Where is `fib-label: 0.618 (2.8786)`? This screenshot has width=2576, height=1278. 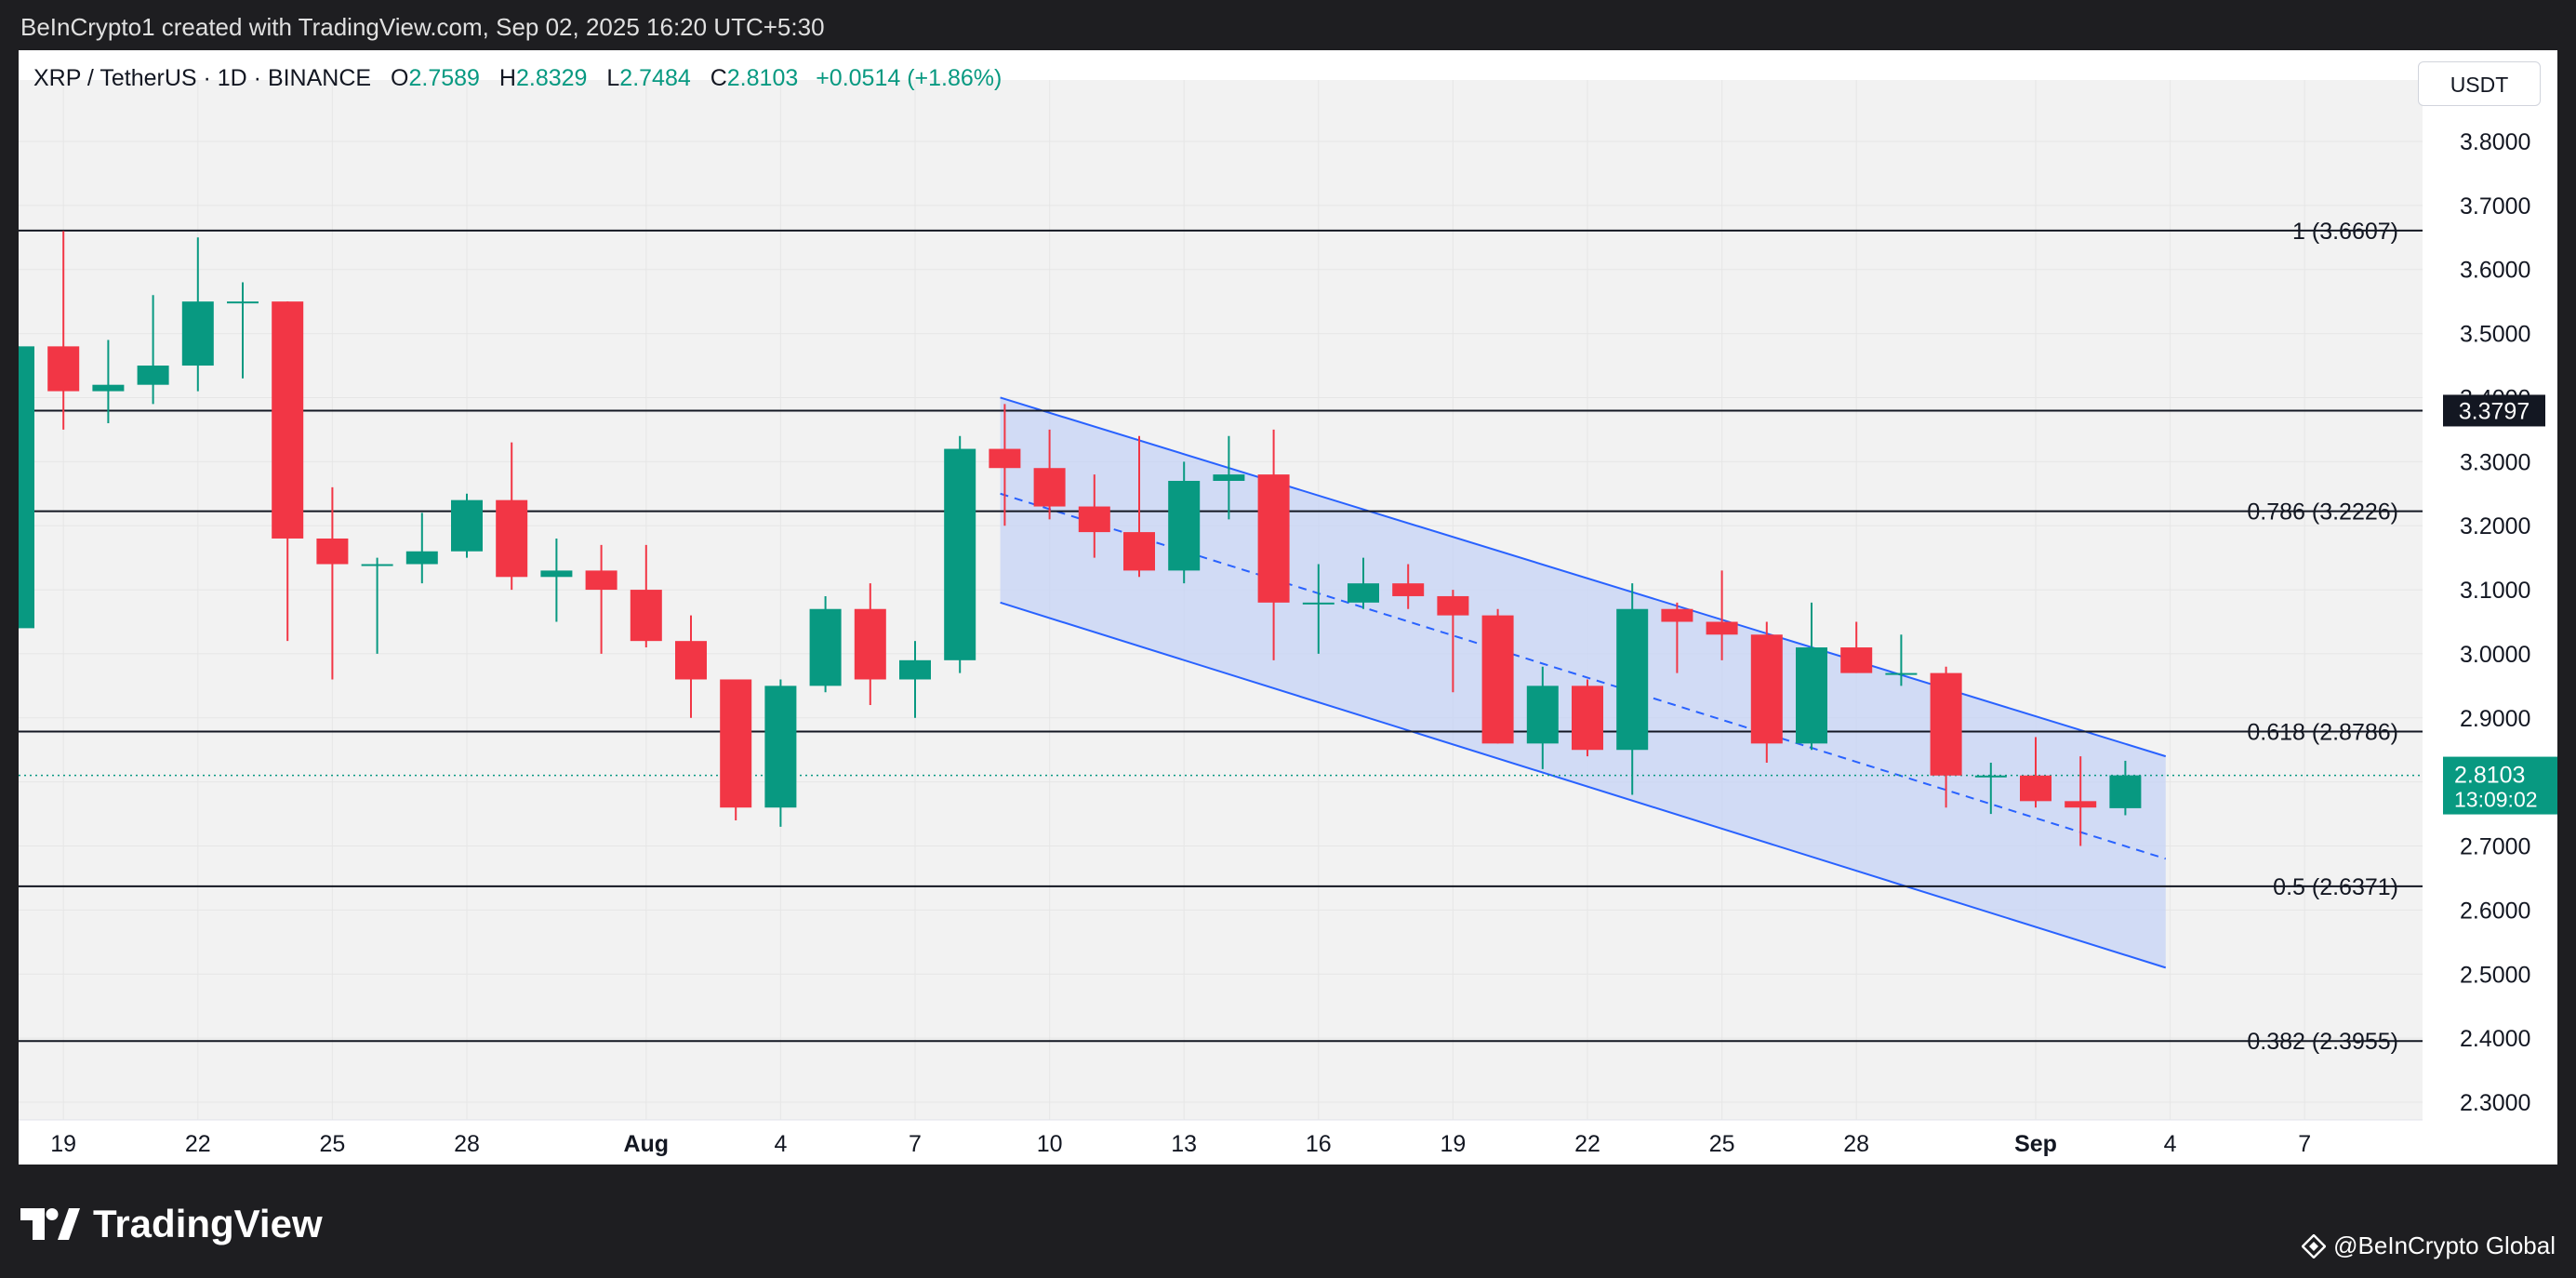 fib-label: 0.618 (2.8786) is located at coordinates (2322, 733).